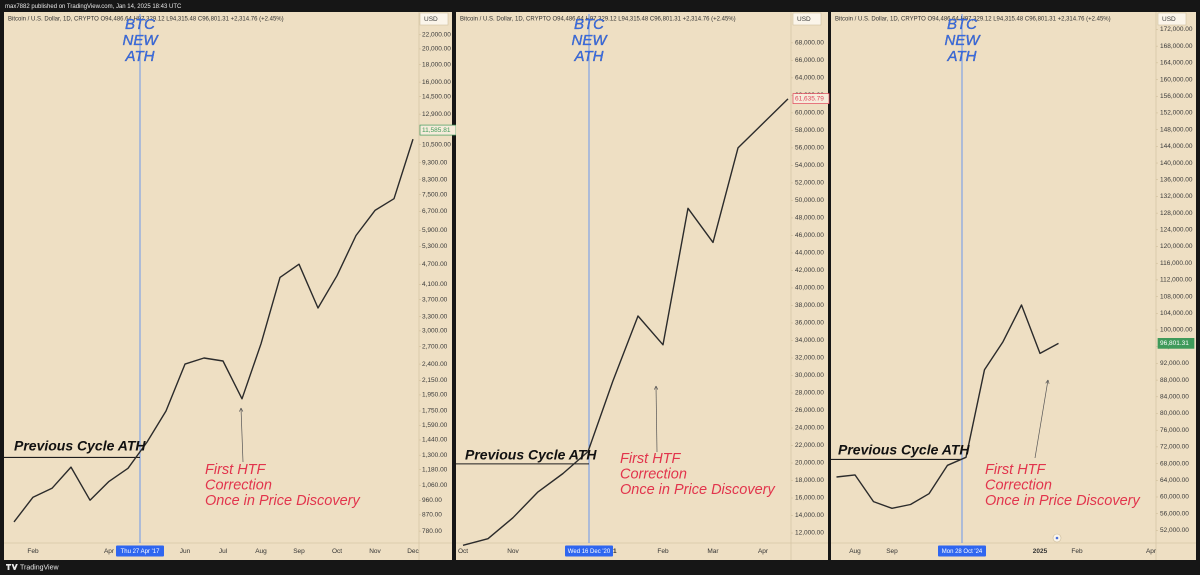 The image size is (1200, 575). Describe the element at coordinates (185, 551) in the screenshot. I see `x-tick-label: Jun` at that location.